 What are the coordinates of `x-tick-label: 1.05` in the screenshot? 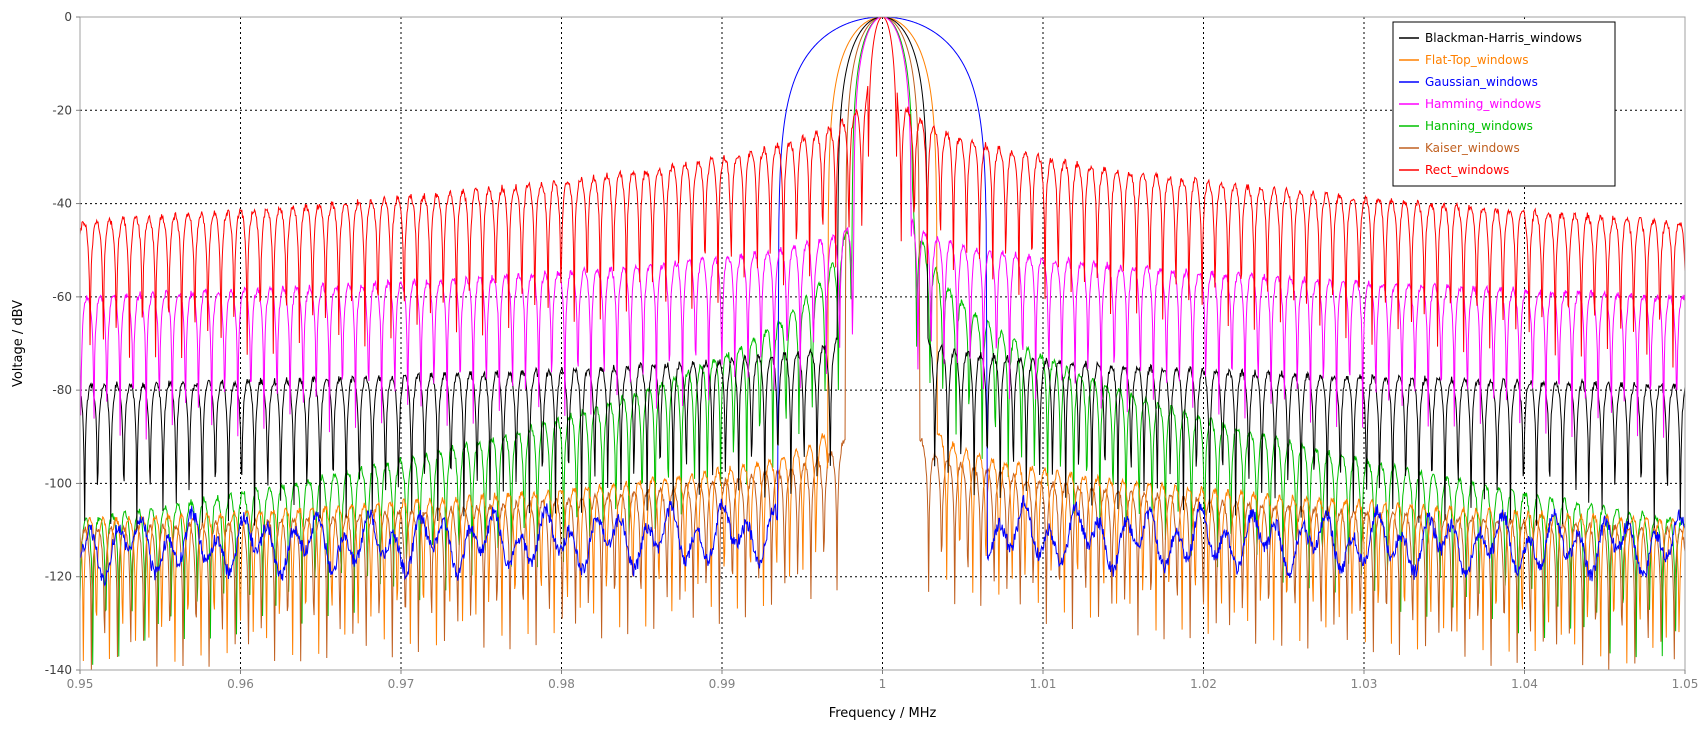 It's located at (1685, 684).